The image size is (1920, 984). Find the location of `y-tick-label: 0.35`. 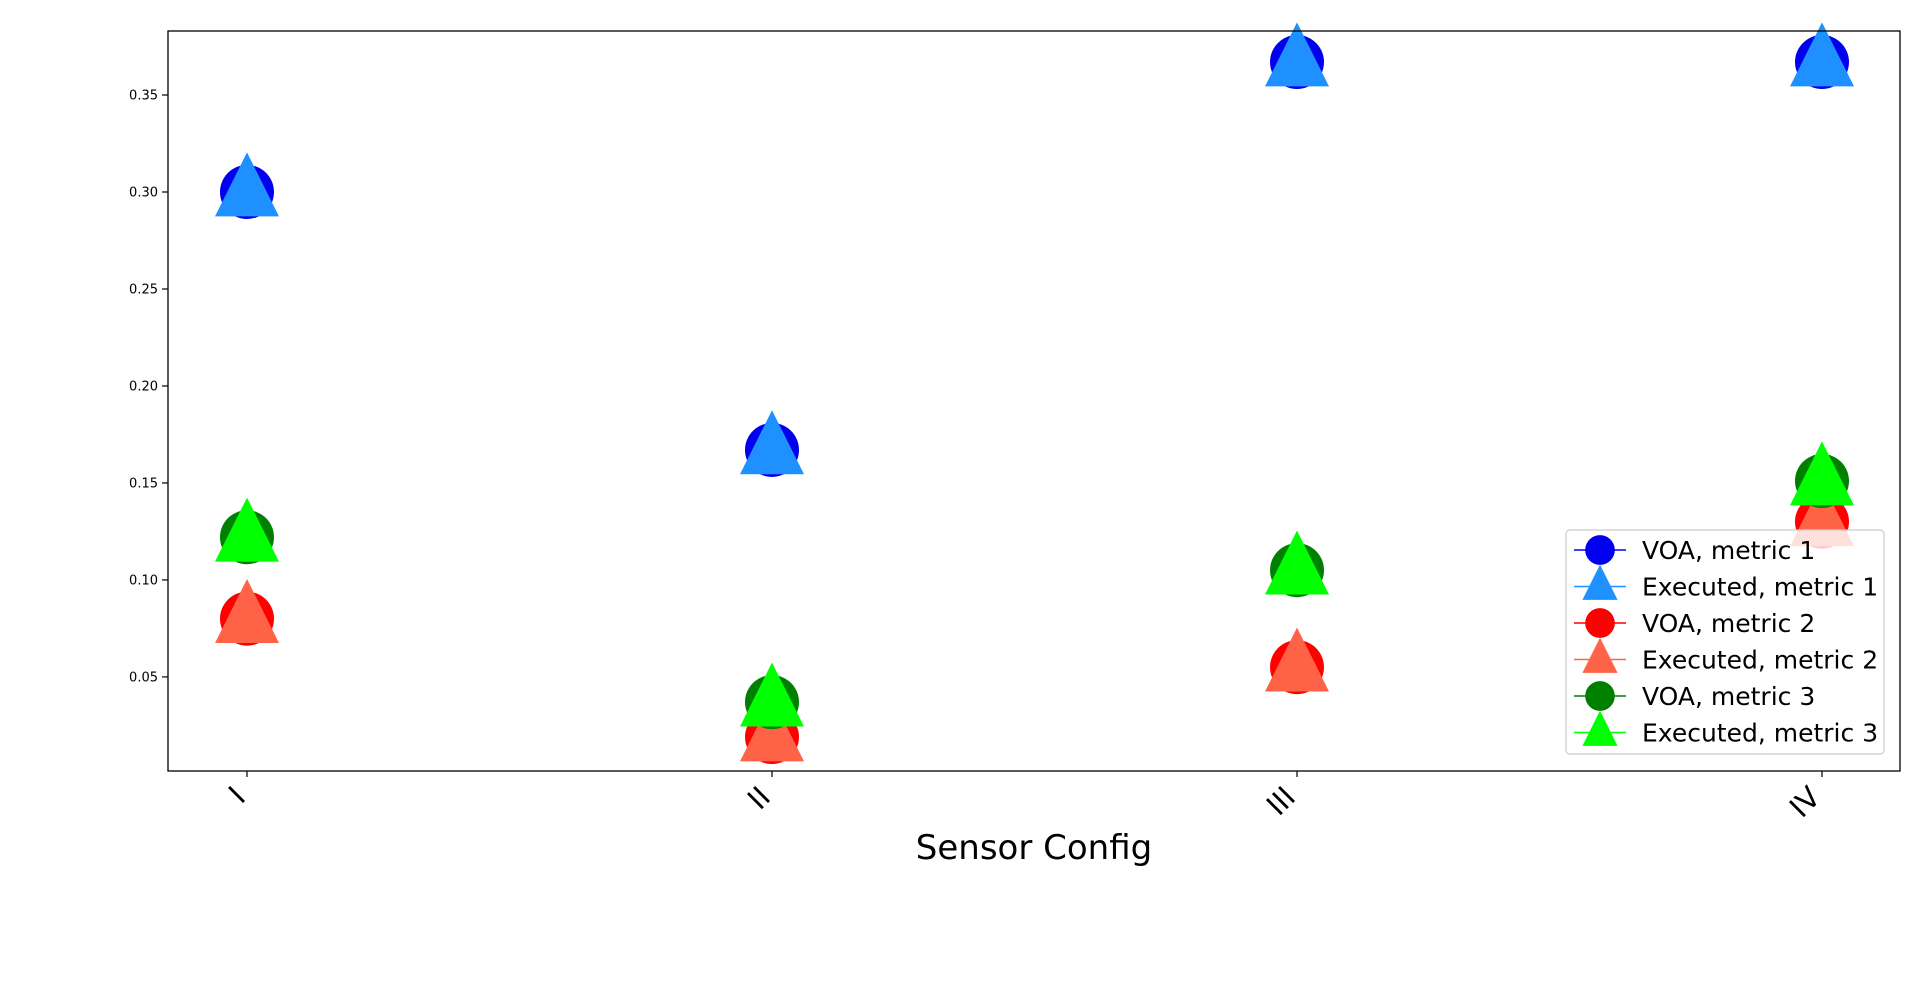

y-tick-label: 0.35 is located at coordinates (143, 96).